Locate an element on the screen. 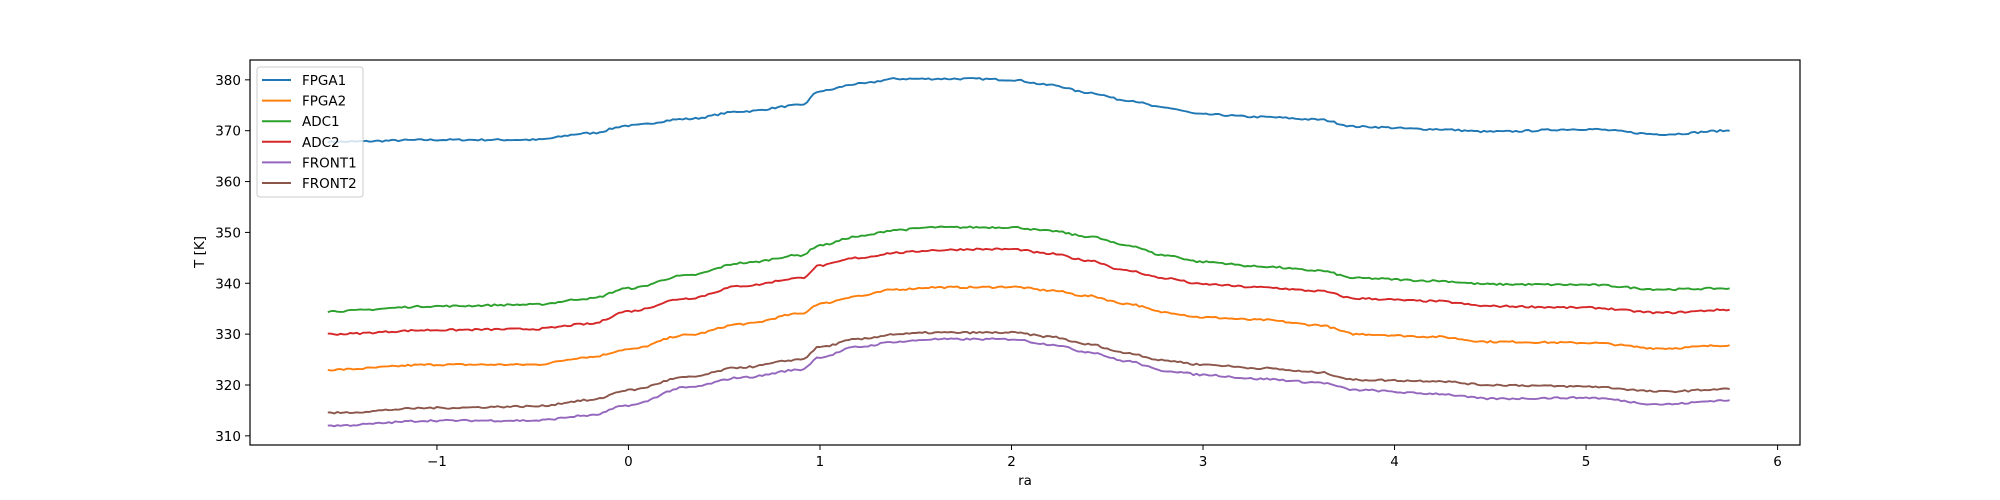 The width and height of the screenshot is (2000, 500). x-tick-label: 0 is located at coordinates (628, 462).